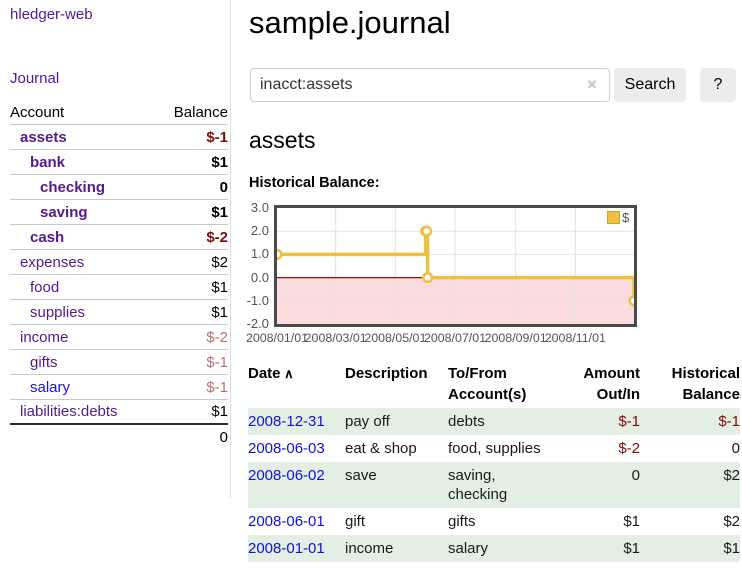  Describe the element at coordinates (50, 387) in the screenshot. I see `account-link-salary: salary` at that location.